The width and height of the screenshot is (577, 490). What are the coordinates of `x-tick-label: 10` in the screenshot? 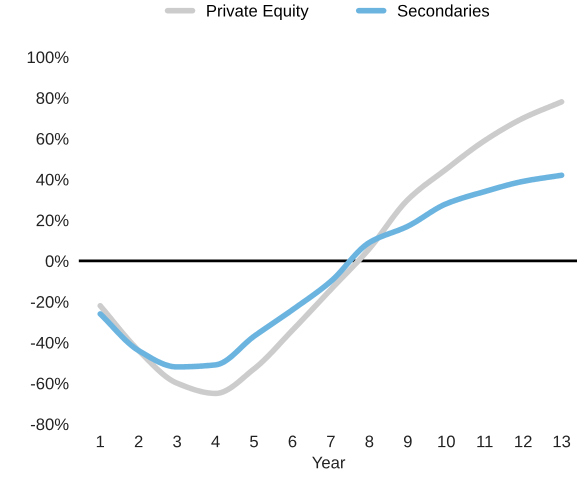 It's located at (446, 442).